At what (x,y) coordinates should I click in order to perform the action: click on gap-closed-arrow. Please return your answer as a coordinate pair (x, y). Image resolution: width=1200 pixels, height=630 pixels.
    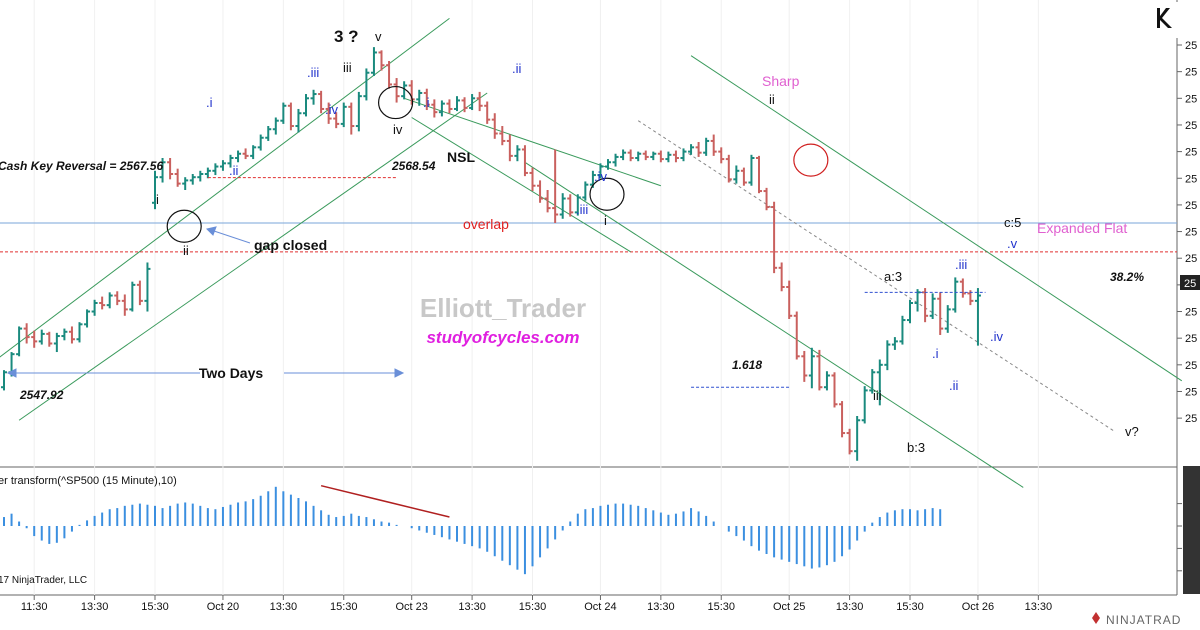
    Looking at the image, I should click on (228, 235).